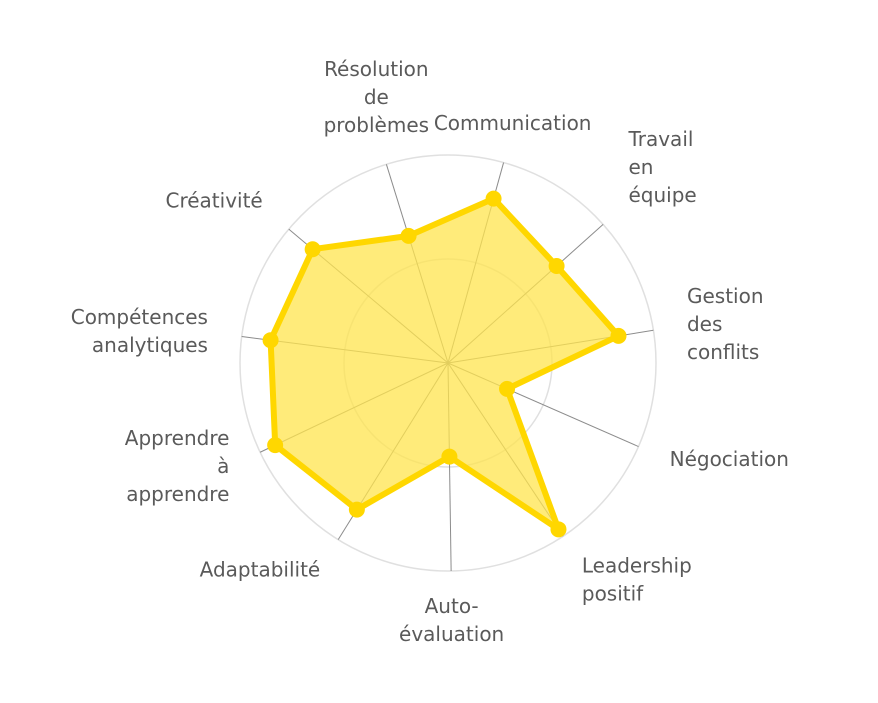 This screenshot has height=703, width=878. I want to click on axis-label: Apprendre à apprendre, so click(177, 466).